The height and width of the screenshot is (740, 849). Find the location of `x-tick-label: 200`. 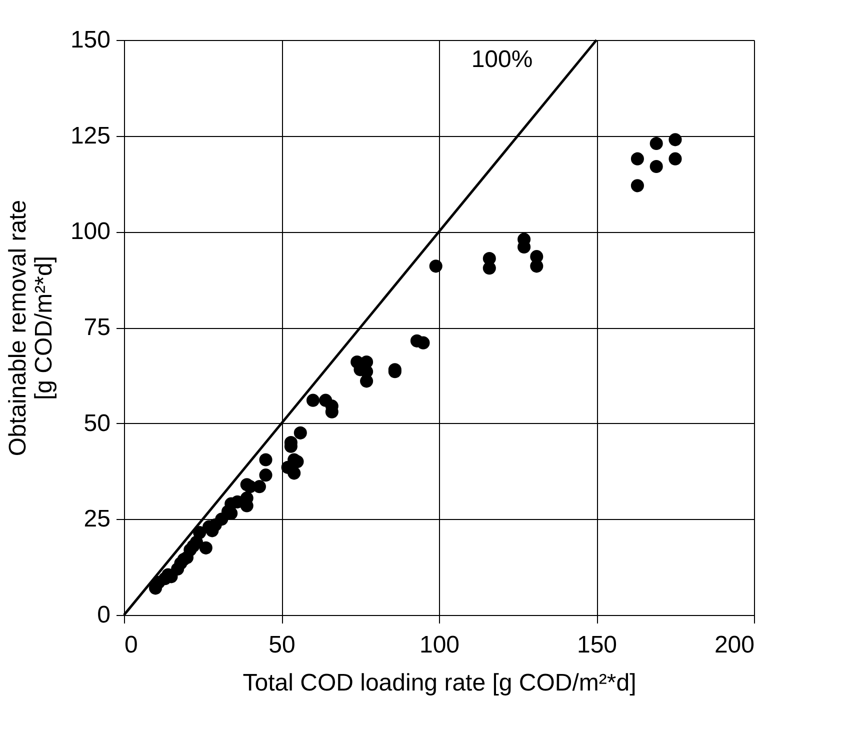

x-tick-label: 200 is located at coordinates (734, 645).